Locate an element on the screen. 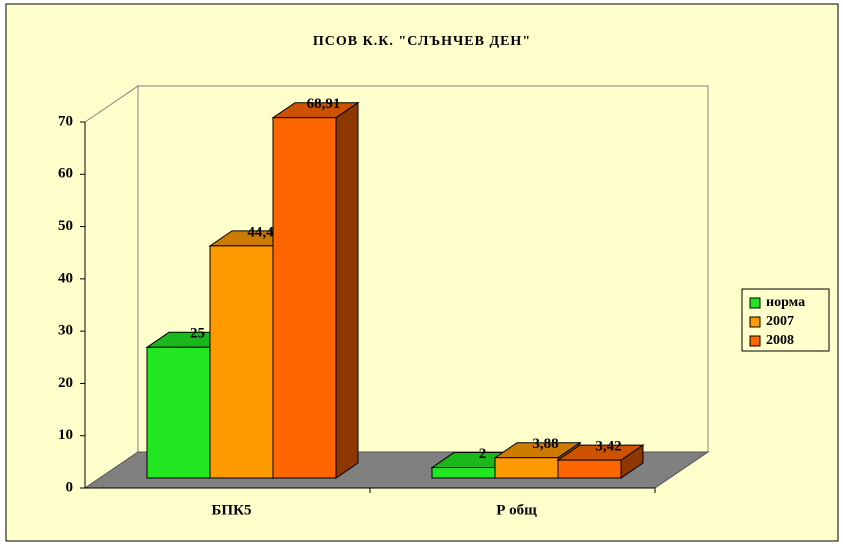 The height and width of the screenshot is (547, 843). y-tick-label: 60 is located at coordinates (65, 174).